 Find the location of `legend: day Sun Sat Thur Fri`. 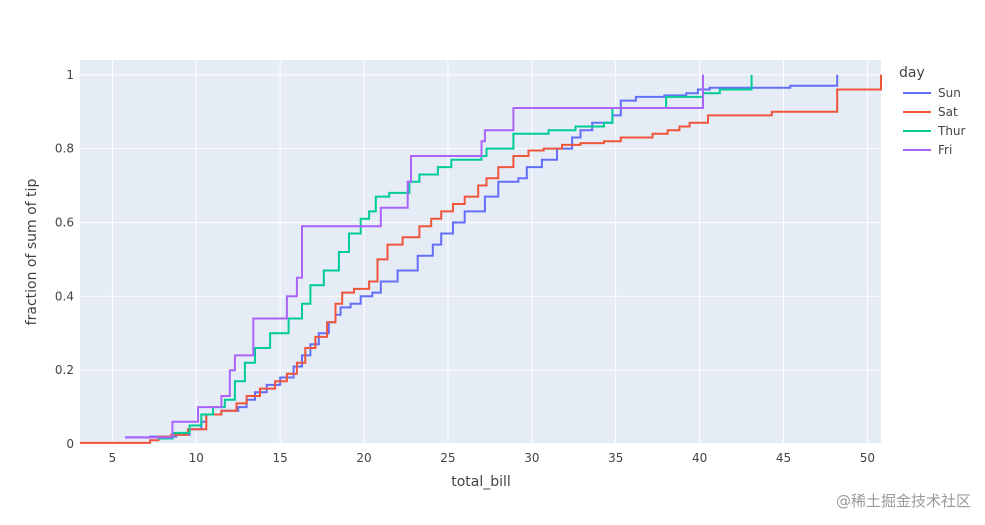

legend: day Sun Sat Thur Fri is located at coordinates (932, 111).